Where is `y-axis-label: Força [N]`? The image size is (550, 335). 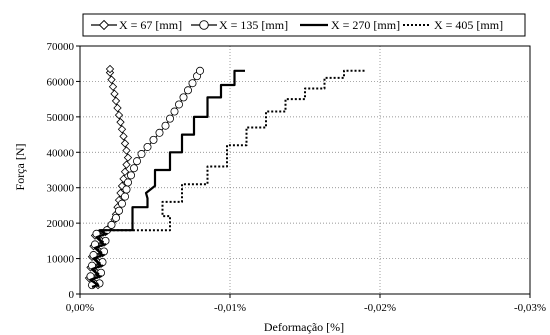
y-axis-label: Força [N] is located at coordinates (20, 167).